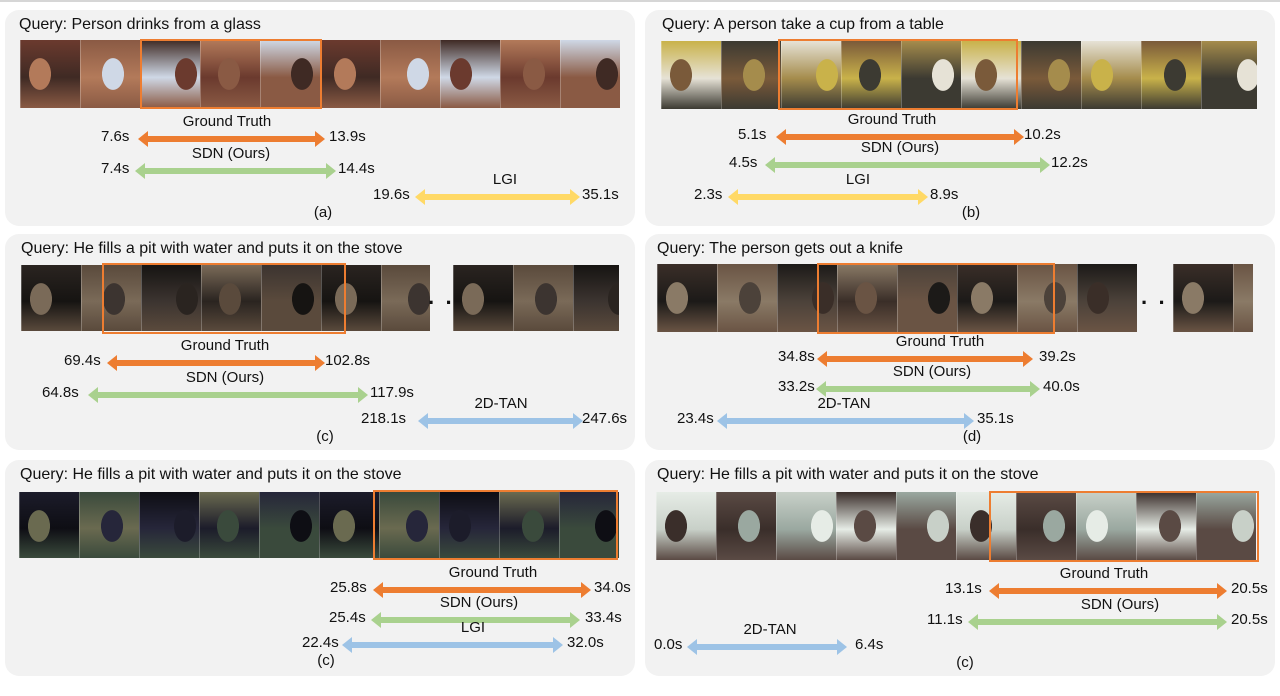 This screenshot has width=1280, height=696. I want to click on end-time: 14.4s, so click(356, 168).